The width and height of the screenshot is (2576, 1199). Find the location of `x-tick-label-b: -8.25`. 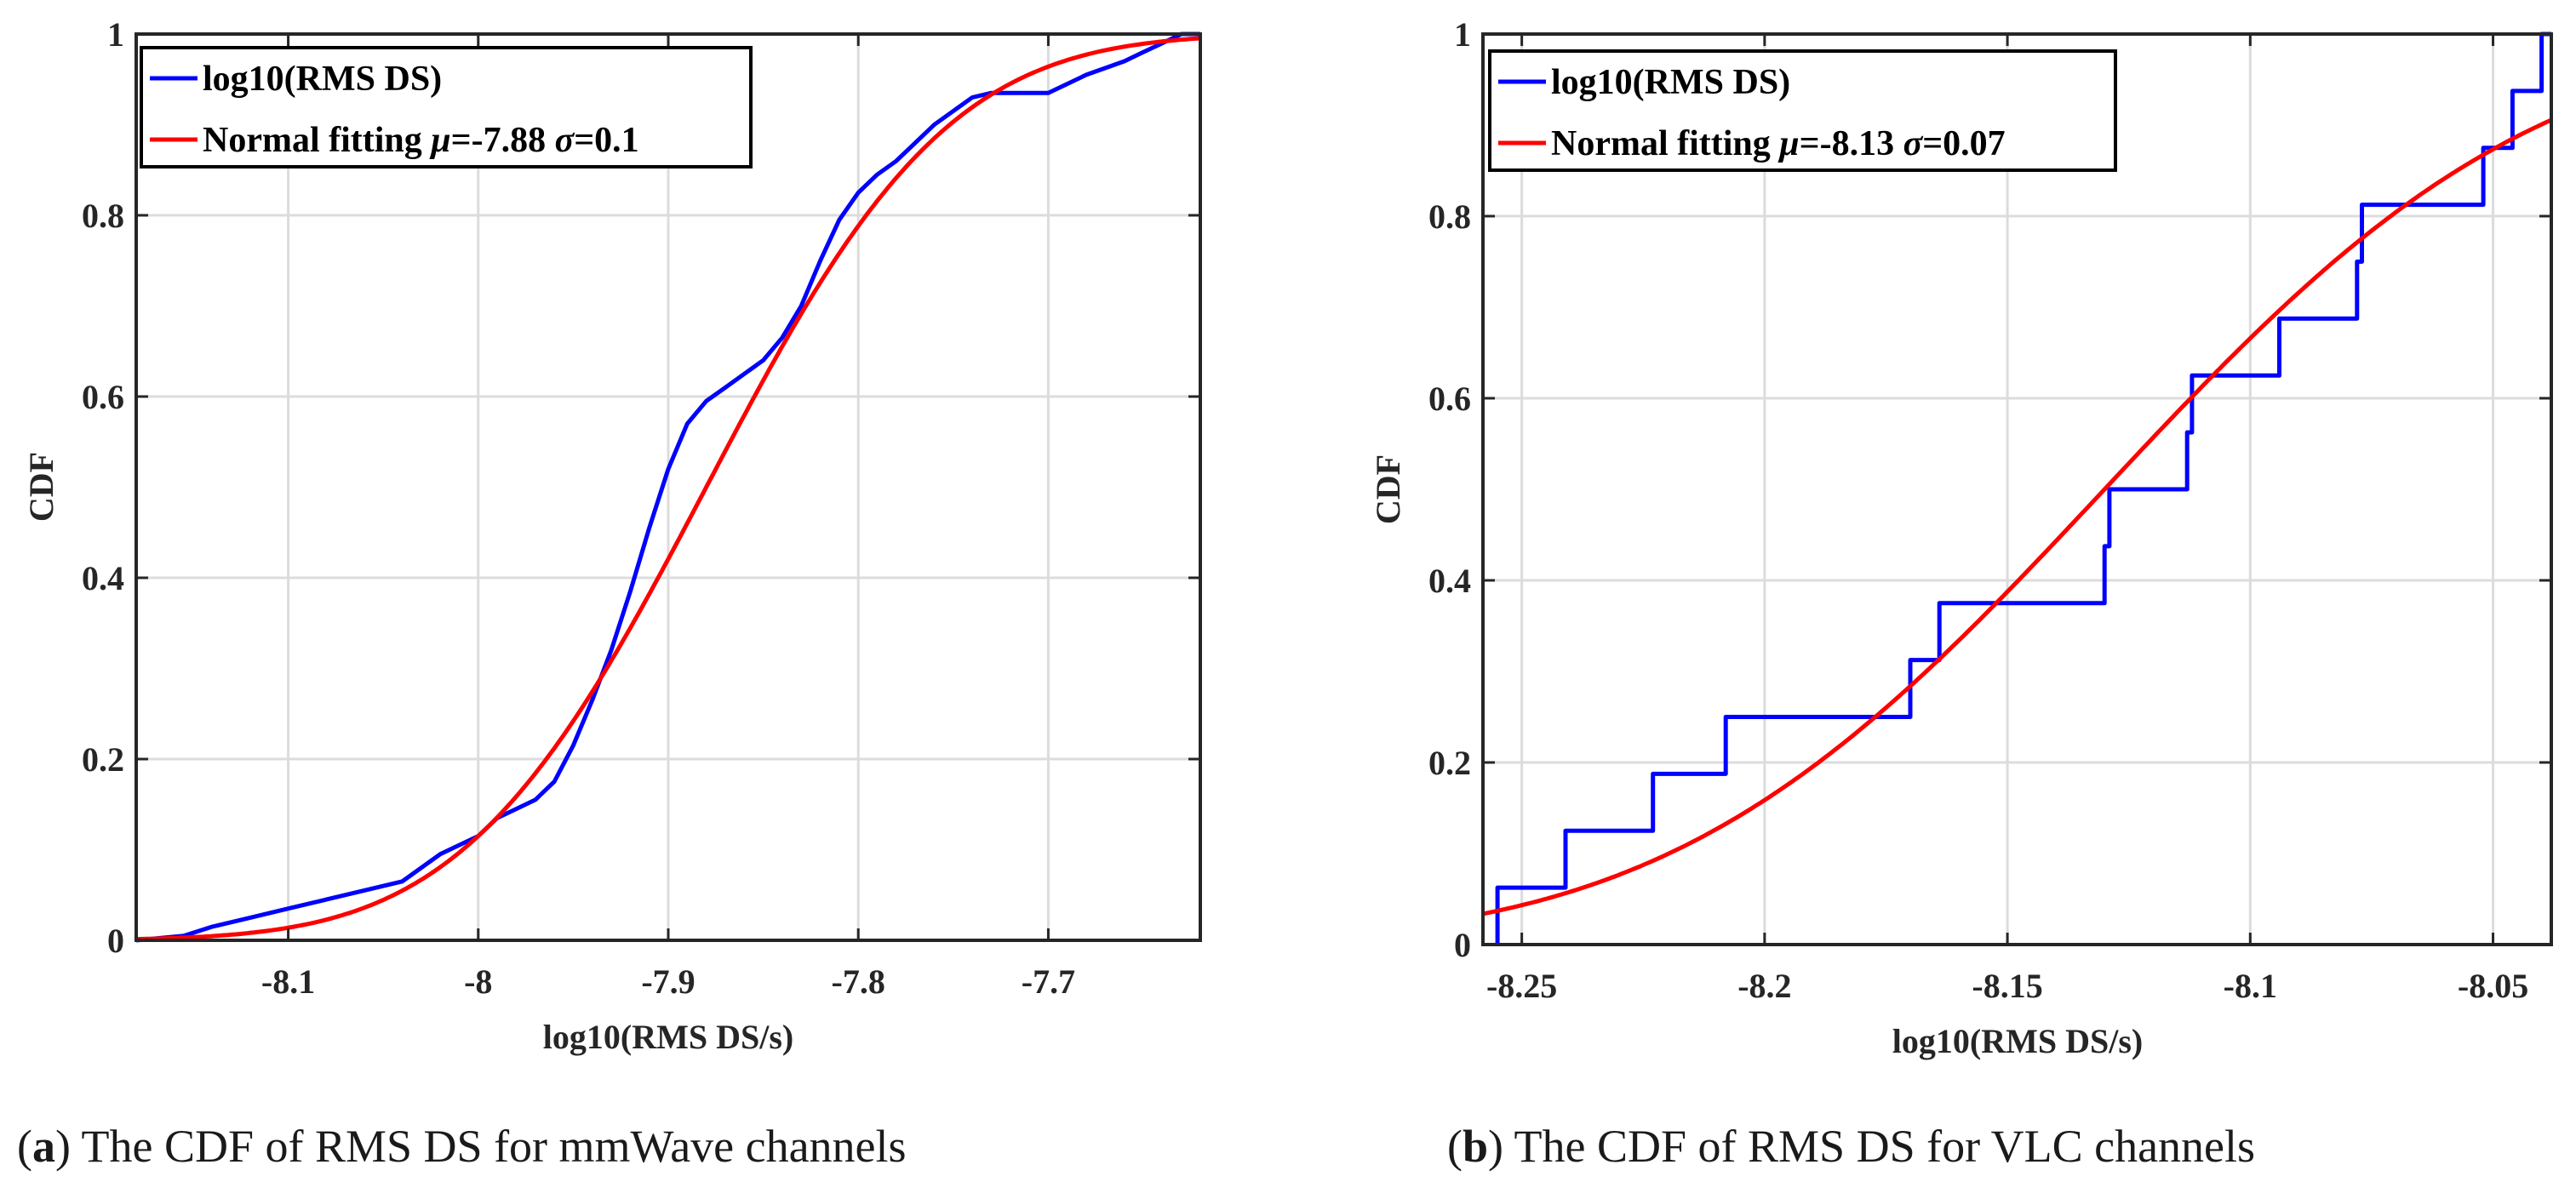

x-tick-label-b: -8.25 is located at coordinates (1521, 986).